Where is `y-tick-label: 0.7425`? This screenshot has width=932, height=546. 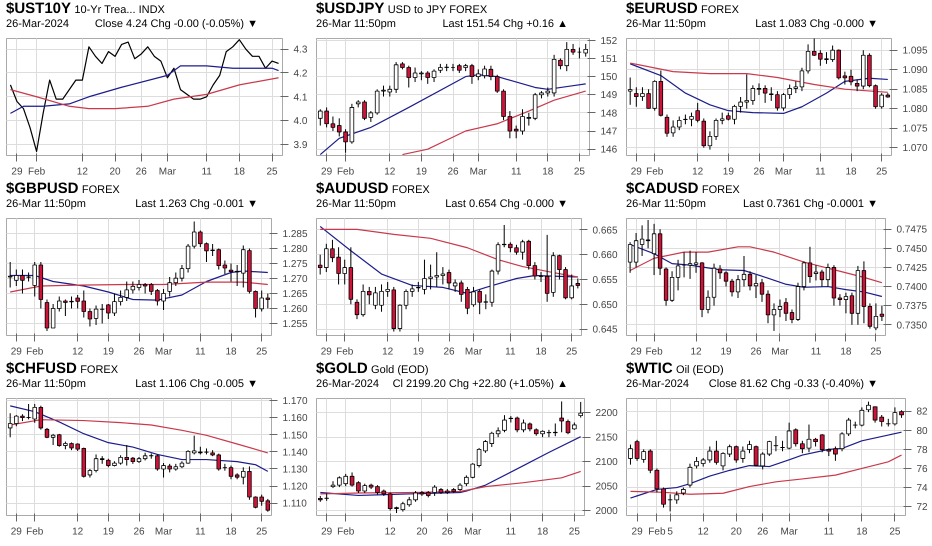
y-tick-label: 0.7425 is located at coordinates (912, 268).